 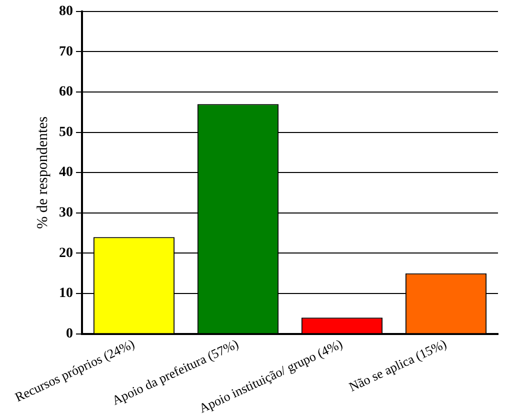 I want to click on y-tick-label: 50, so click(x=66, y=132).